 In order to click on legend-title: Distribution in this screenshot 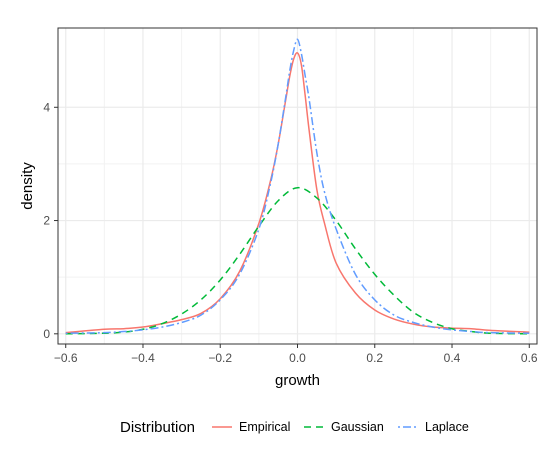, I will do `click(157, 427)`.